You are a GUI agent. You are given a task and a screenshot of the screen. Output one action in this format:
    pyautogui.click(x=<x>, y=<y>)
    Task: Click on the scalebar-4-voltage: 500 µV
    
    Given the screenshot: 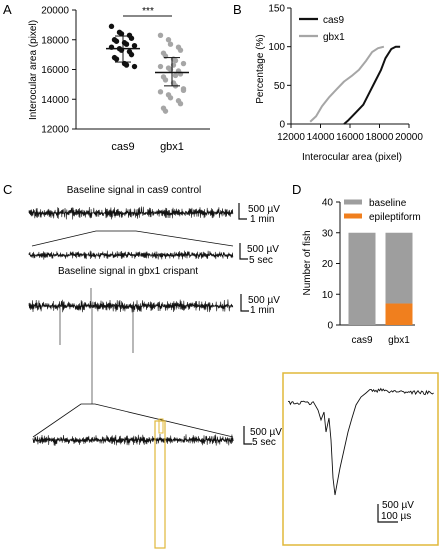 What is the action you would take?
    pyautogui.click(x=266, y=432)
    